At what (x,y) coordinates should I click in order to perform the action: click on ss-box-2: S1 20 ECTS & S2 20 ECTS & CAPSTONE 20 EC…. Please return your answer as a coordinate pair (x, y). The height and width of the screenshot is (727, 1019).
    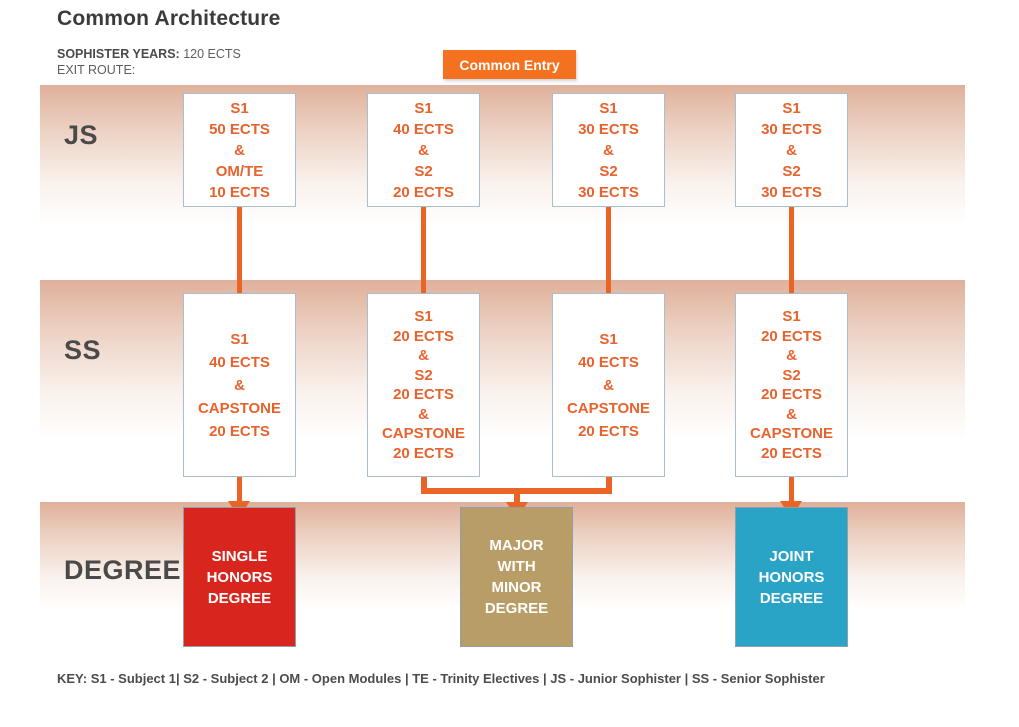
    Looking at the image, I should click on (423, 385).